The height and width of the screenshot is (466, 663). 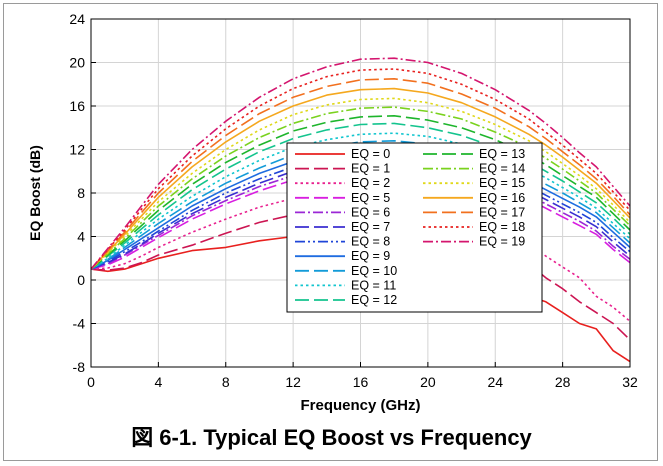 I want to click on x-tick-label: 24, so click(x=495, y=382).